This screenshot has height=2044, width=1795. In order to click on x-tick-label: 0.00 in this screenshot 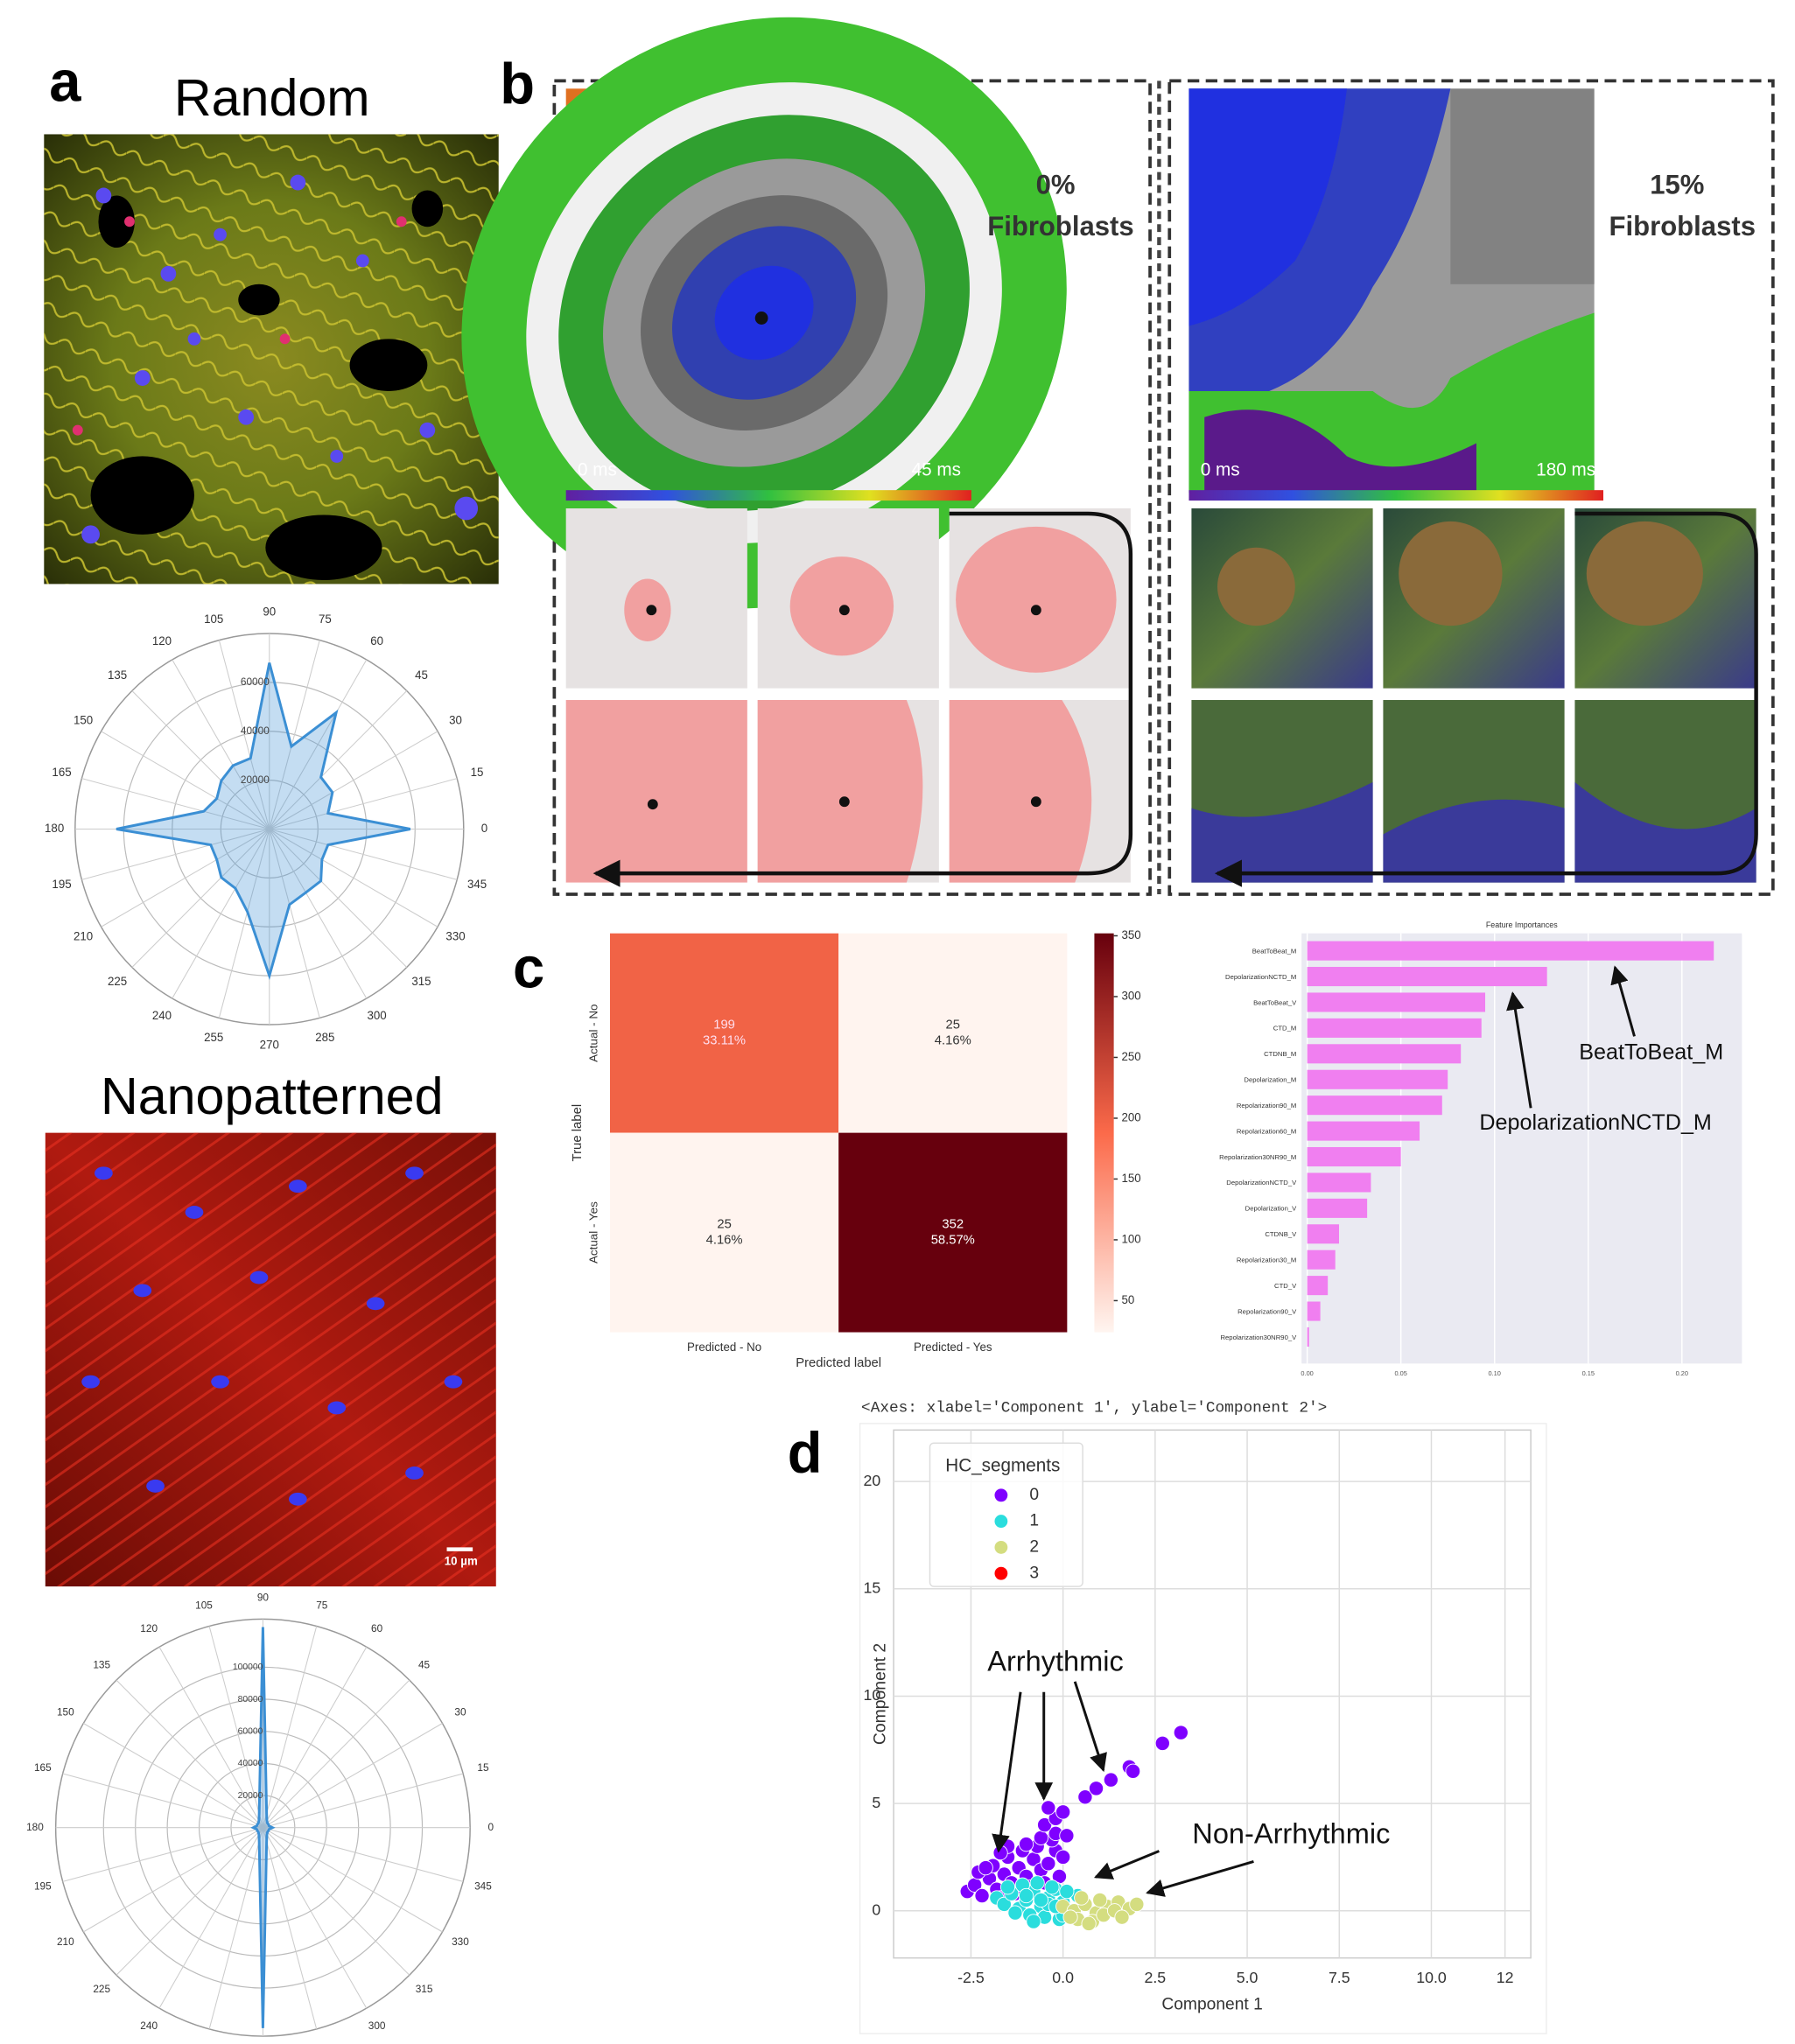, I will do `click(1307, 1373)`.